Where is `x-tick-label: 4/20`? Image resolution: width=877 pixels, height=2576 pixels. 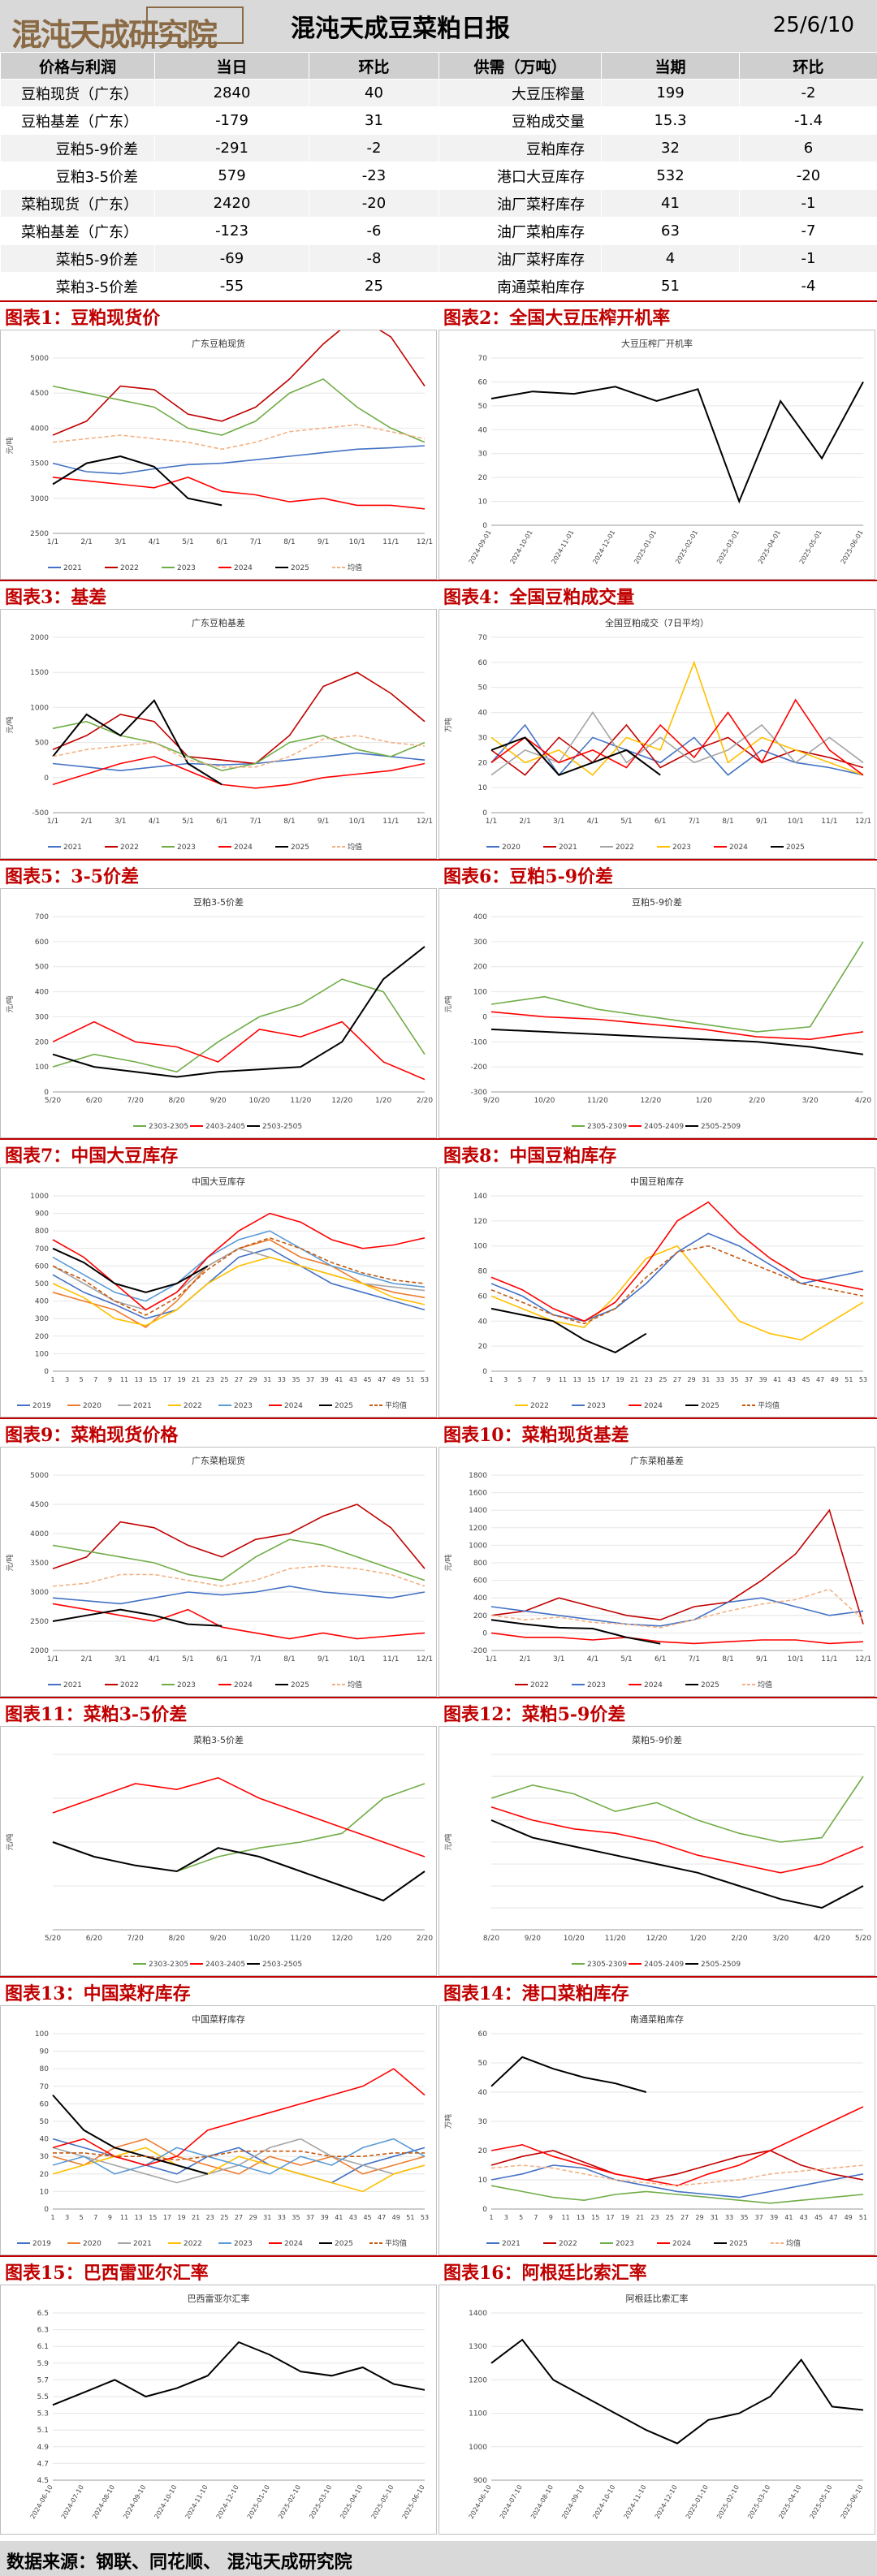
x-tick-label: 4/20 is located at coordinates (822, 1939).